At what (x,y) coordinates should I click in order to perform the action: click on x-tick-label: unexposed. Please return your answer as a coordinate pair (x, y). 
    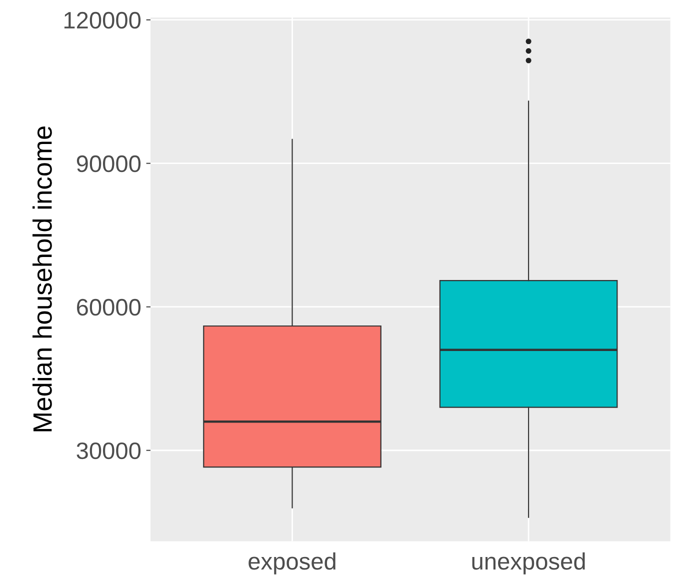
    Looking at the image, I should click on (528, 563).